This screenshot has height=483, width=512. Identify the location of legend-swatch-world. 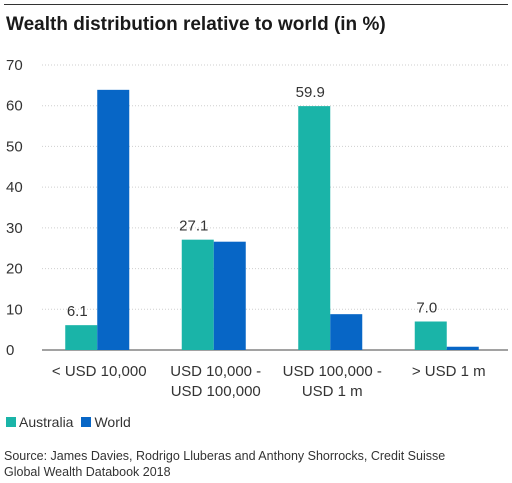
(86, 422).